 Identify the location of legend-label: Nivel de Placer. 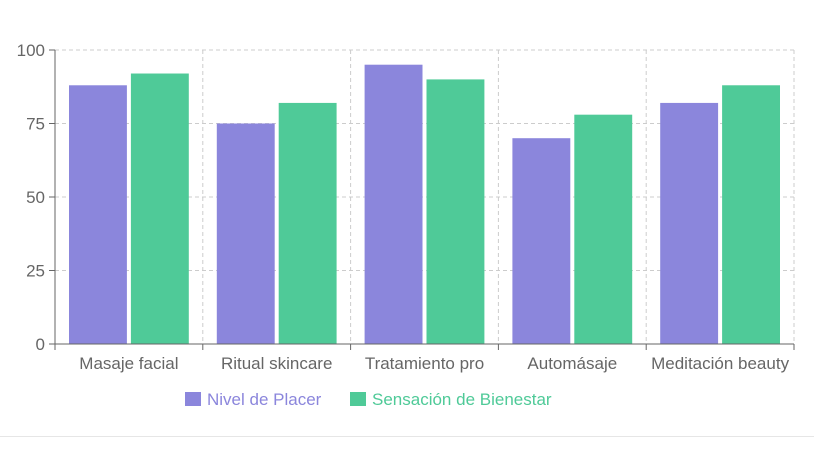
(264, 399).